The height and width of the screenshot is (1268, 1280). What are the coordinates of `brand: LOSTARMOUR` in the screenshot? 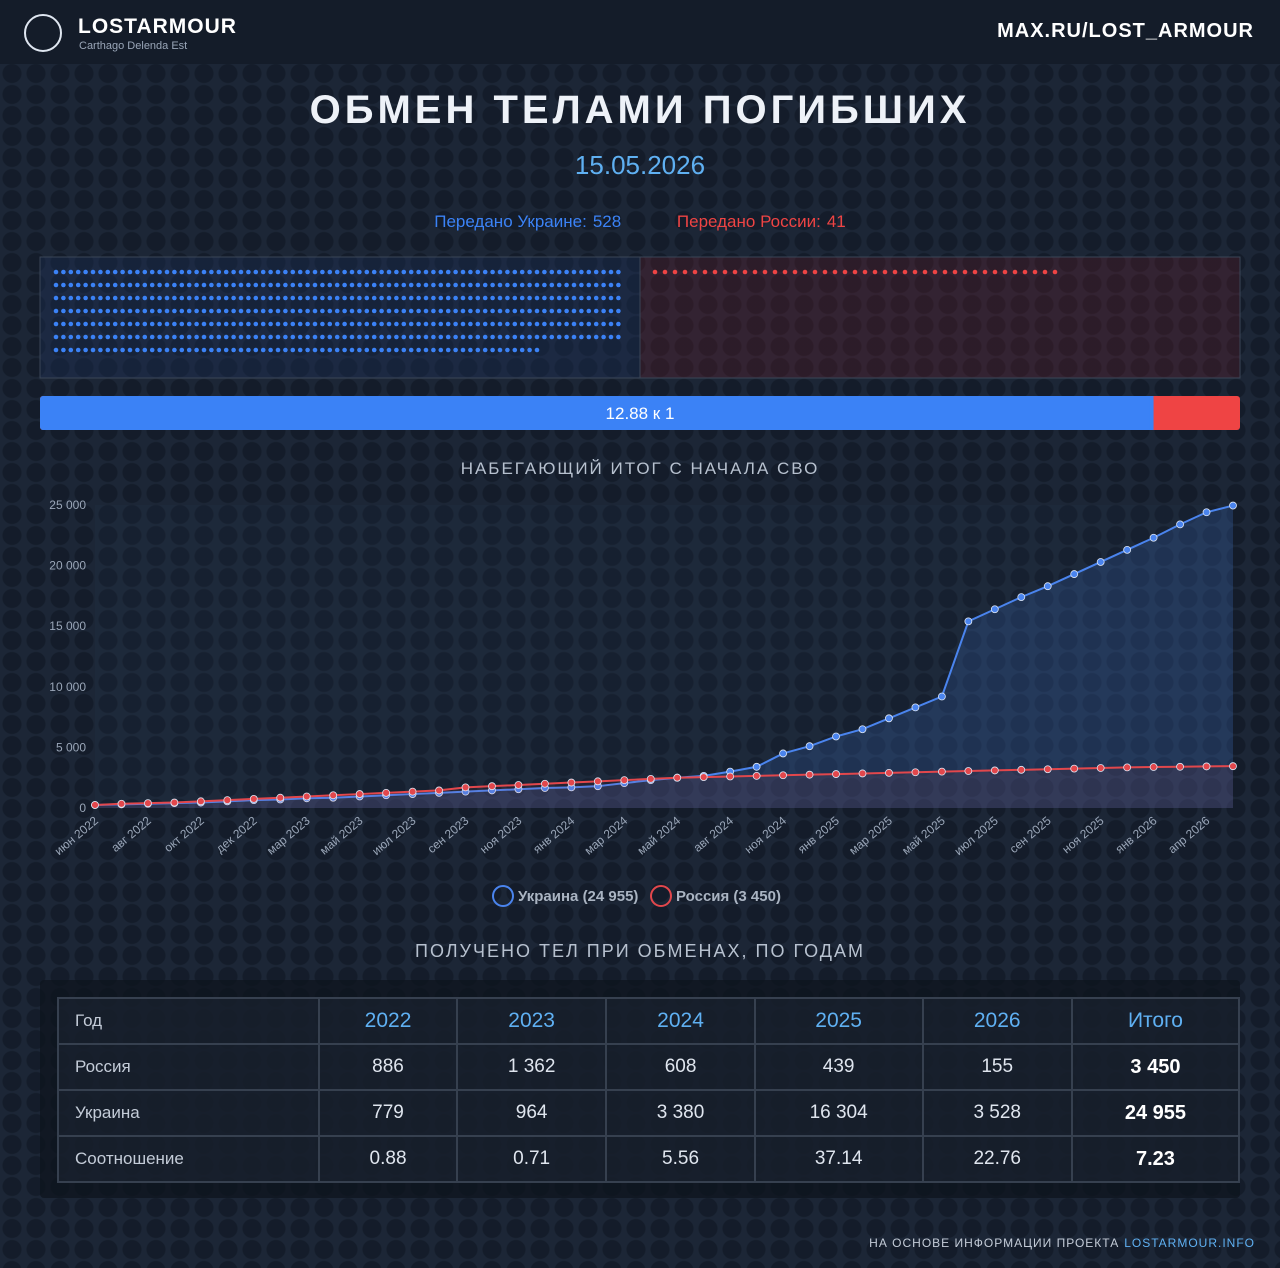 It's located at (157, 26).